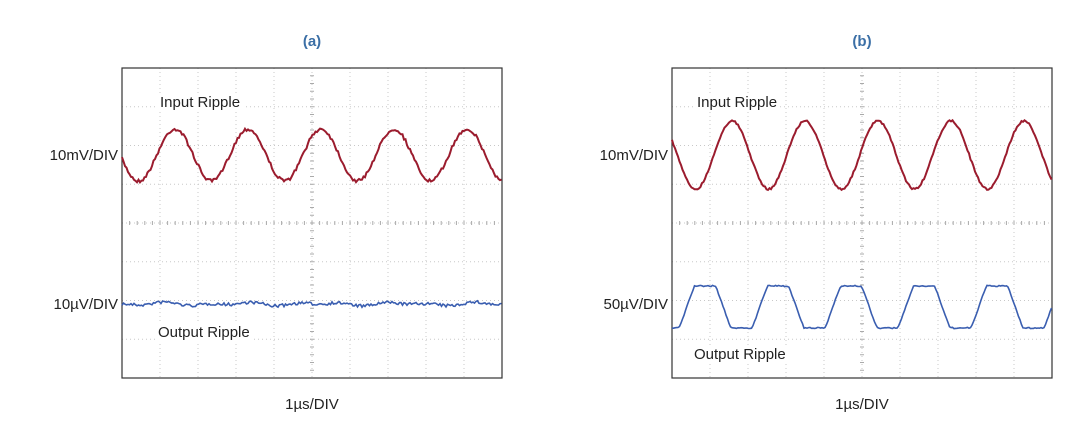 Image resolution: width=1080 pixels, height=436 pixels. I want to click on output-scale: 50µV/DIV, so click(635, 304).